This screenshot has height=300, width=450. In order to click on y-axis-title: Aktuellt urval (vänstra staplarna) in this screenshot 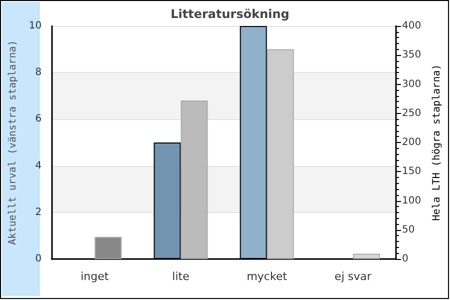, I will do `click(13, 142)`.